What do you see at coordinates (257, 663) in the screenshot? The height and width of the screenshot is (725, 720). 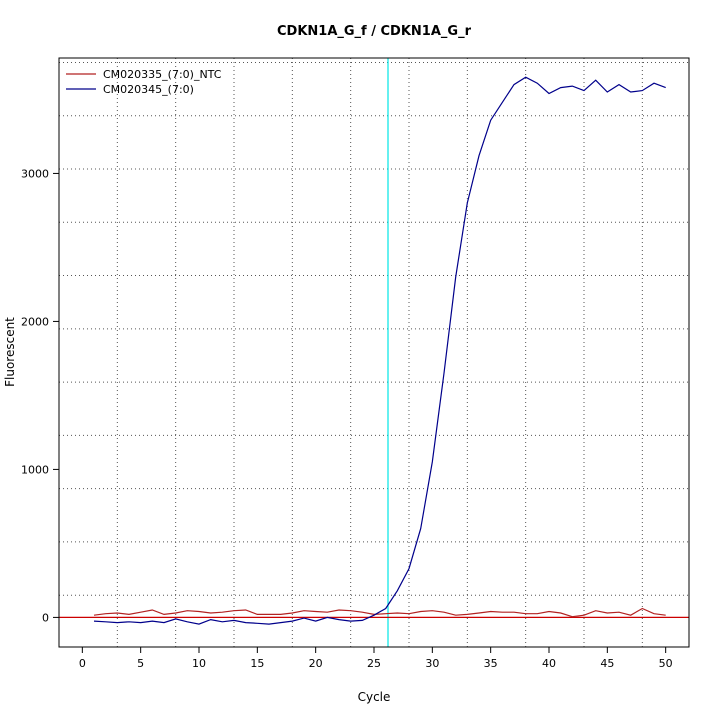 I see `x-tick-label: 15` at bounding box center [257, 663].